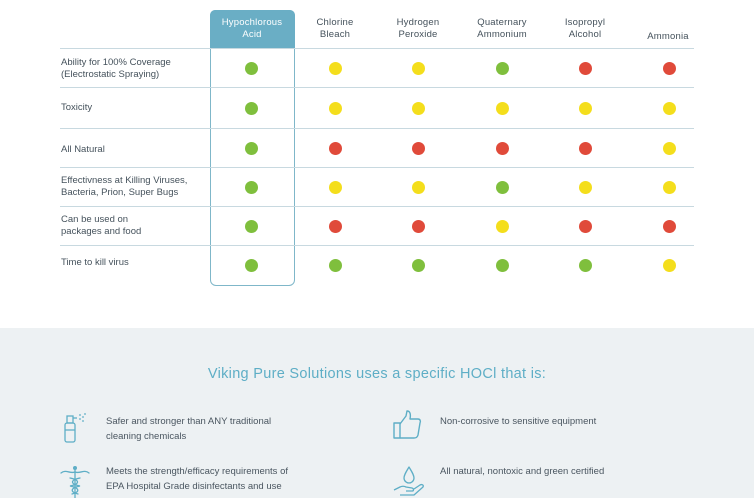  What do you see at coordinates (251, 148) in the screenshot?
I see `rating-dot-green-row3-hypochlorous-acid` at bounding box center [251, 148].